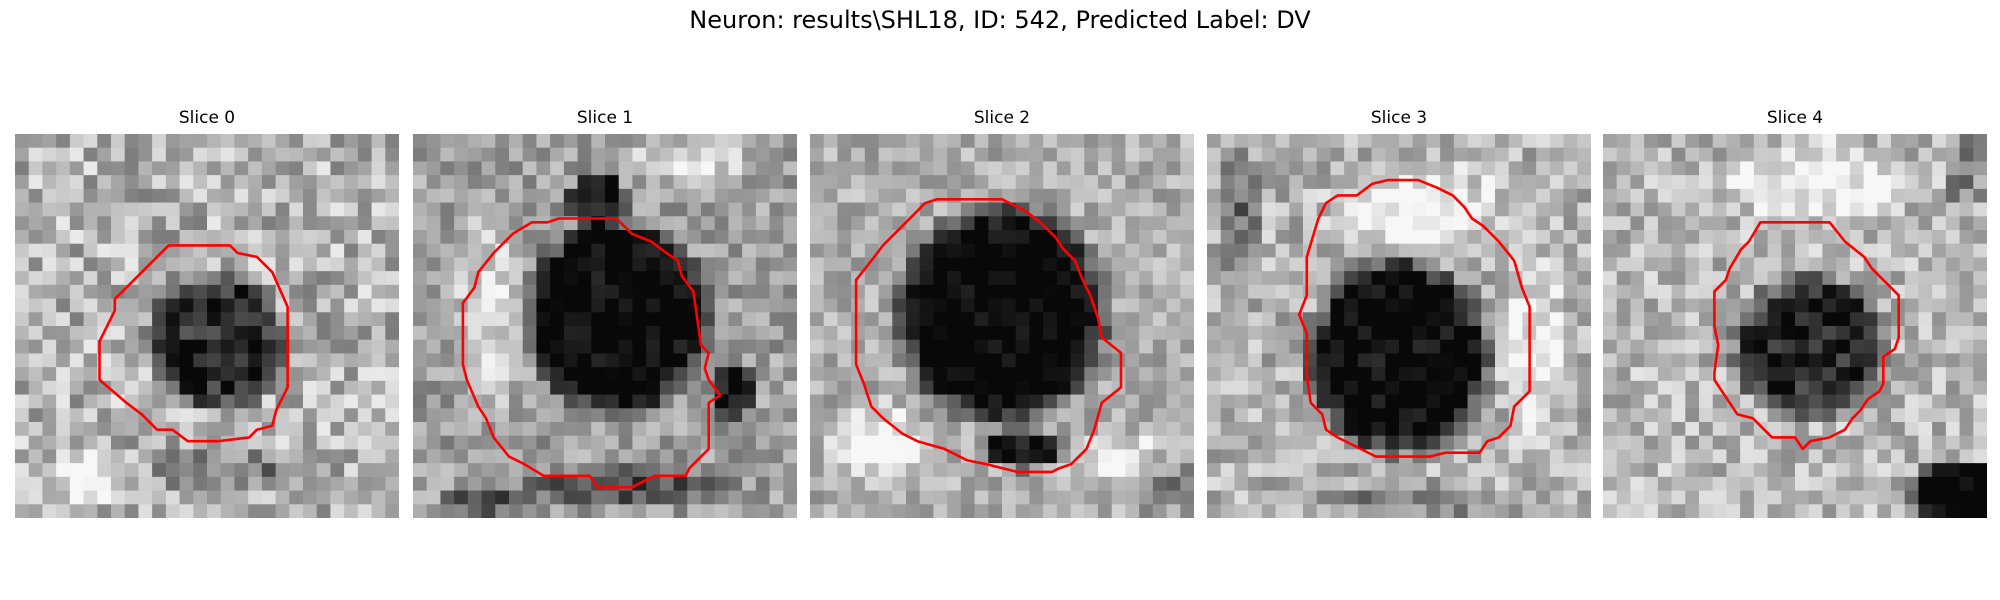 The height and width of the screenshot is (600, 2000). I want to click on slice-label: Slice 3, so click(1399, 118).